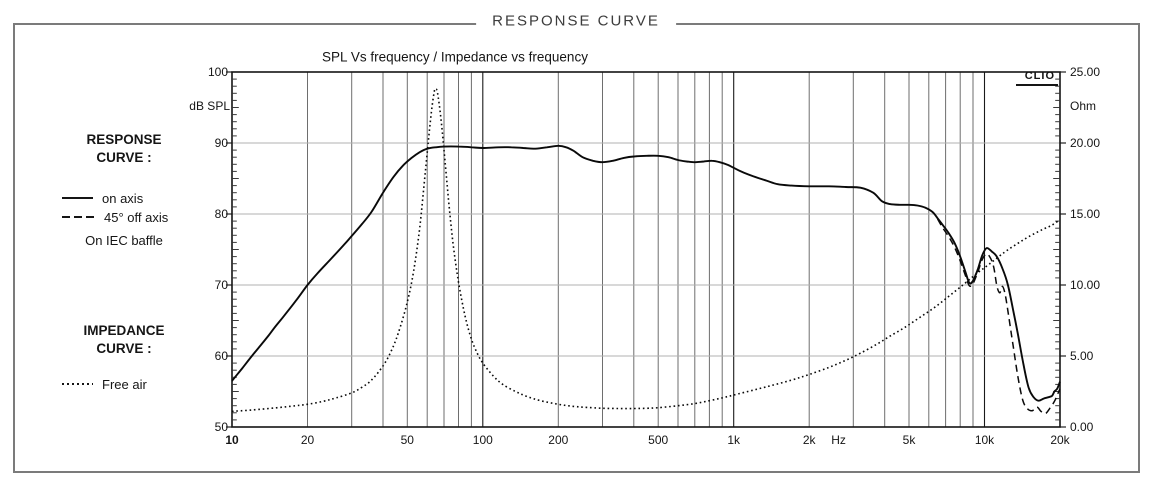  What do you see at coordinates (734, 440) in the screenshot?
I see `x-tick-label: 1k` at bounding box center [734, 440].